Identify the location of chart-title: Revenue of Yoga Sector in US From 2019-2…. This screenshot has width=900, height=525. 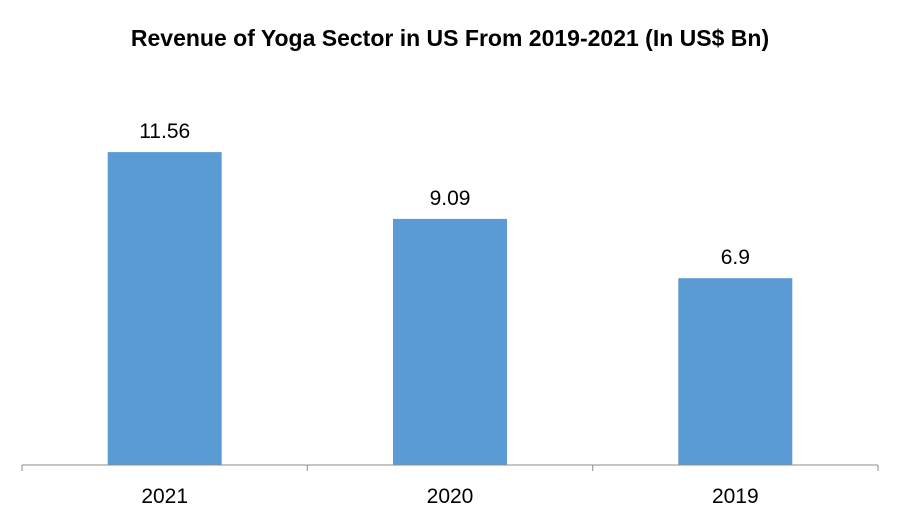
(450, 38).